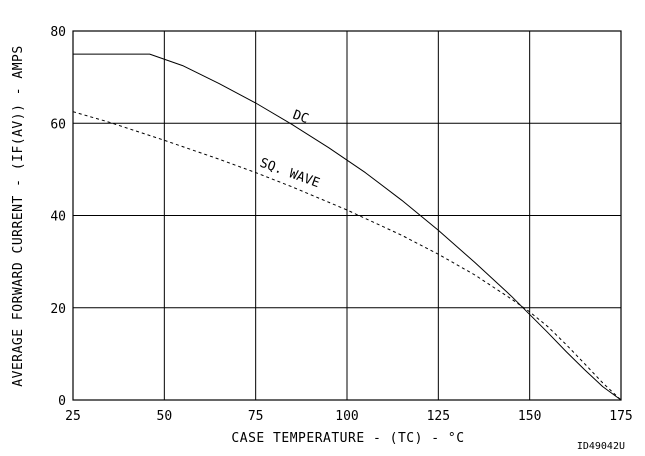 The image size is (645, 456). What do you see at coordinates (73, 416) in the screenshot?
I see `x-tick-label: 25` at bounding box center [73, 416].